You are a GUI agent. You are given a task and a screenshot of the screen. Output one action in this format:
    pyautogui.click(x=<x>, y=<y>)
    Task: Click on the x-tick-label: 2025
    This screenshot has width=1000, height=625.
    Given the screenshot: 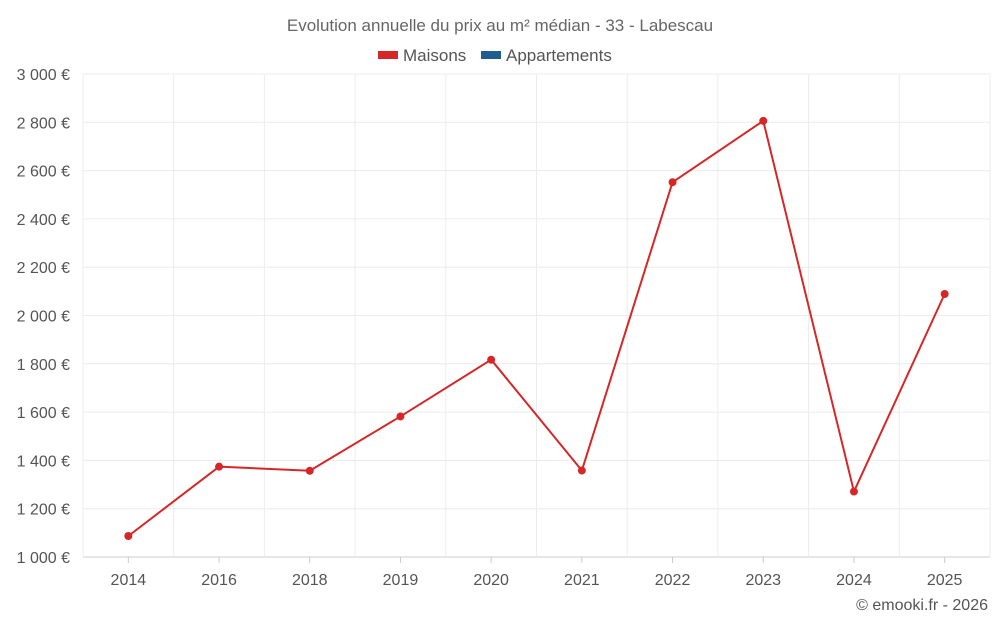 What is the action you would take?
    pyautogui.click(x=945, y=580)
    